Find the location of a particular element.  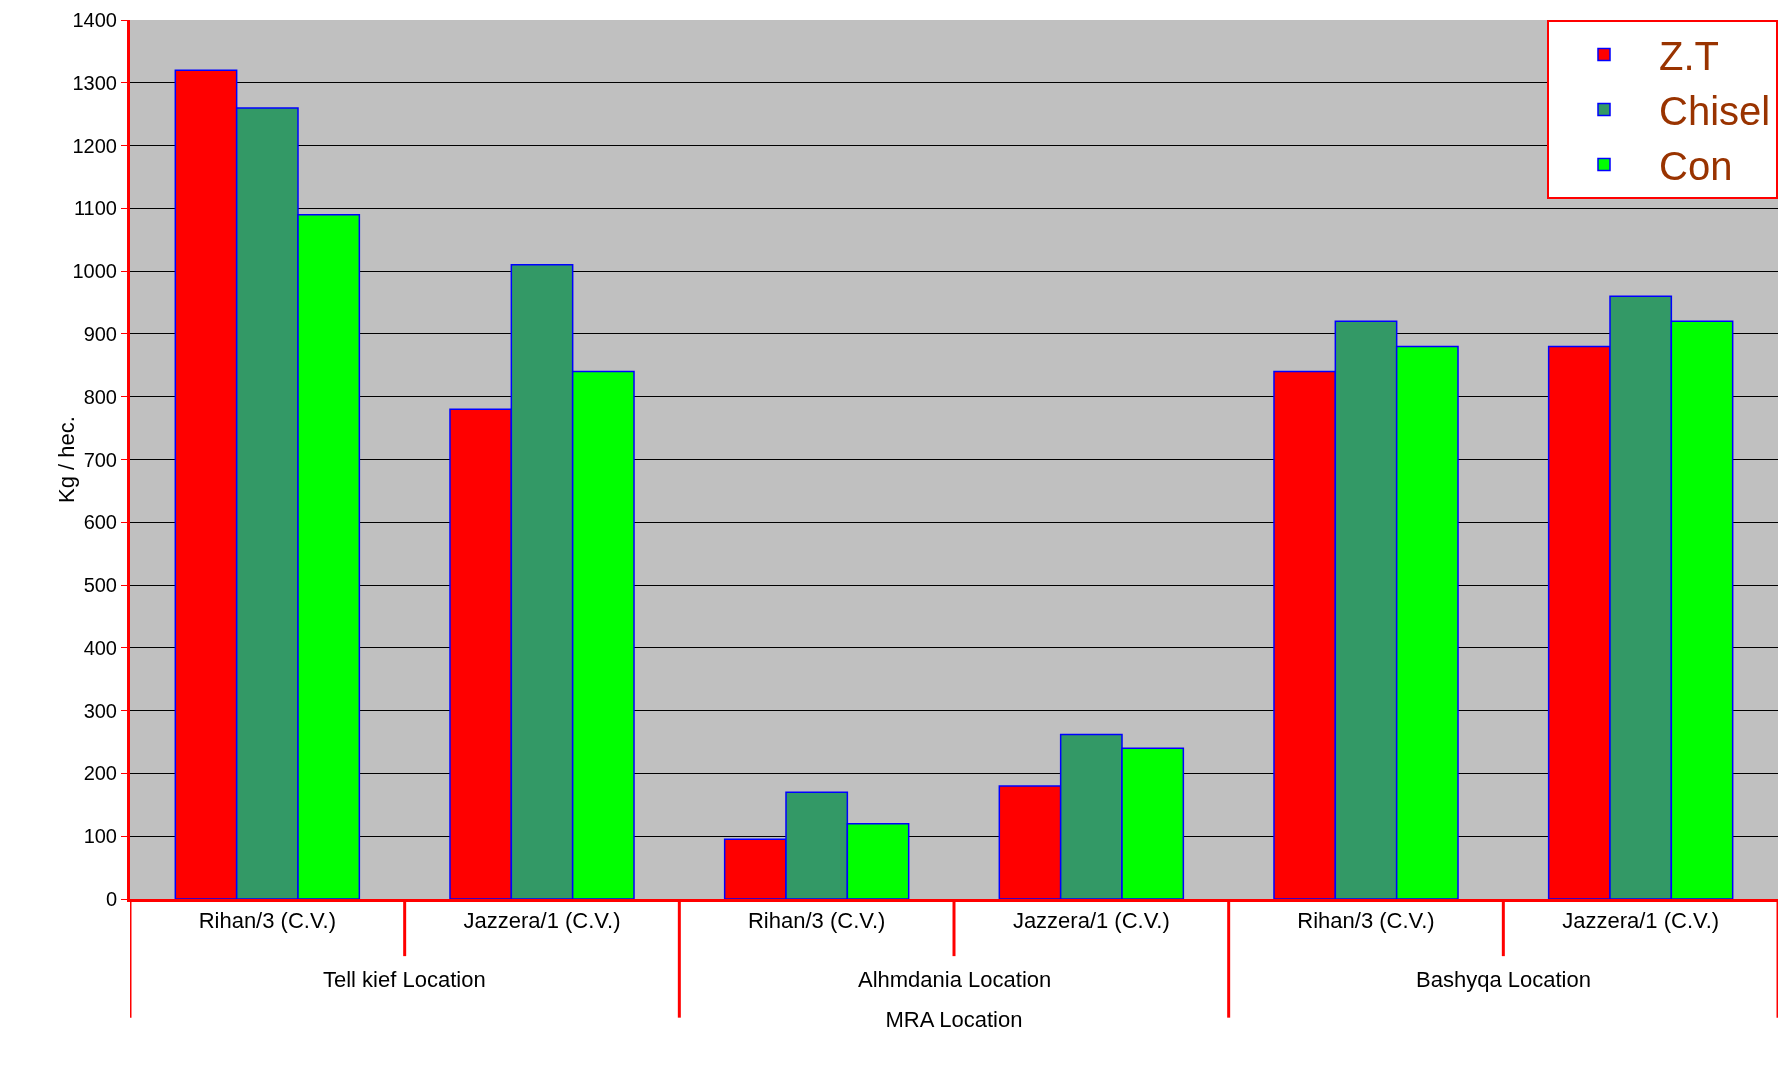

y-axis-title: Kg / hec. is located at coordinates (66, 459).